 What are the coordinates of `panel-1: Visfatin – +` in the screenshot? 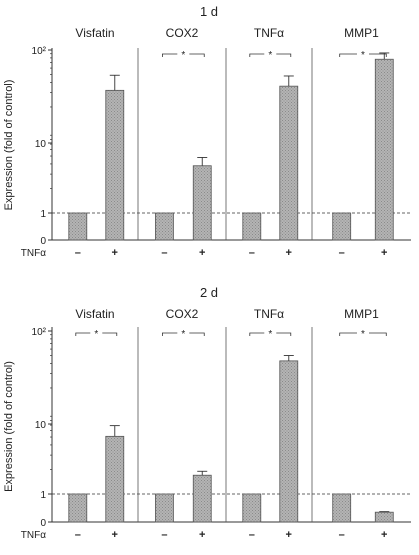 It's located at (103, 142).